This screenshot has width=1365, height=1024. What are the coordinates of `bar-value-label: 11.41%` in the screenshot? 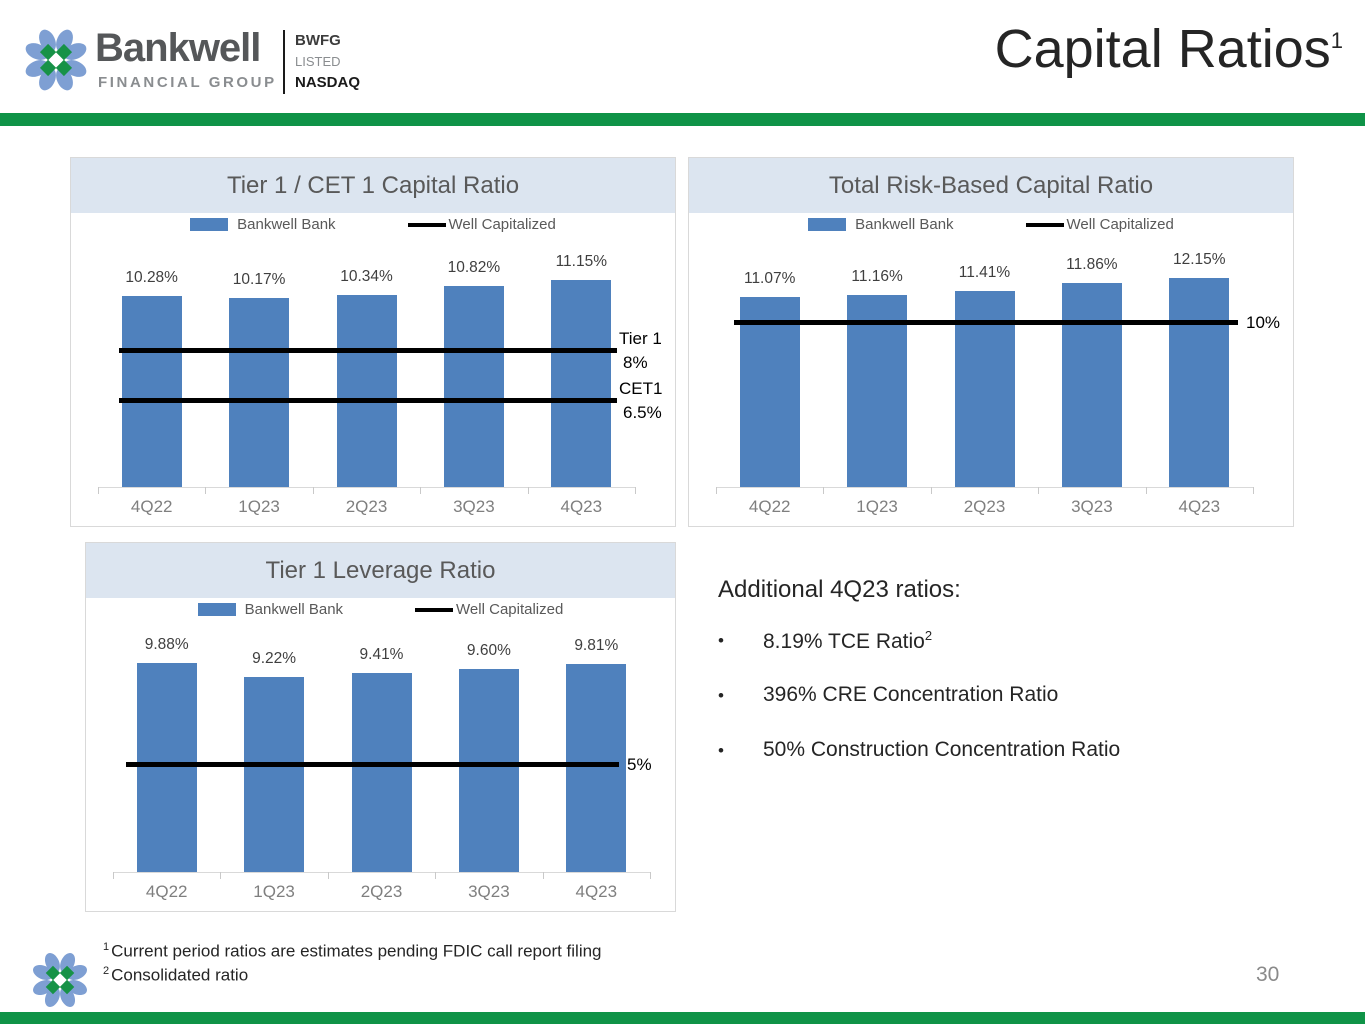 It's located at (984, 272).